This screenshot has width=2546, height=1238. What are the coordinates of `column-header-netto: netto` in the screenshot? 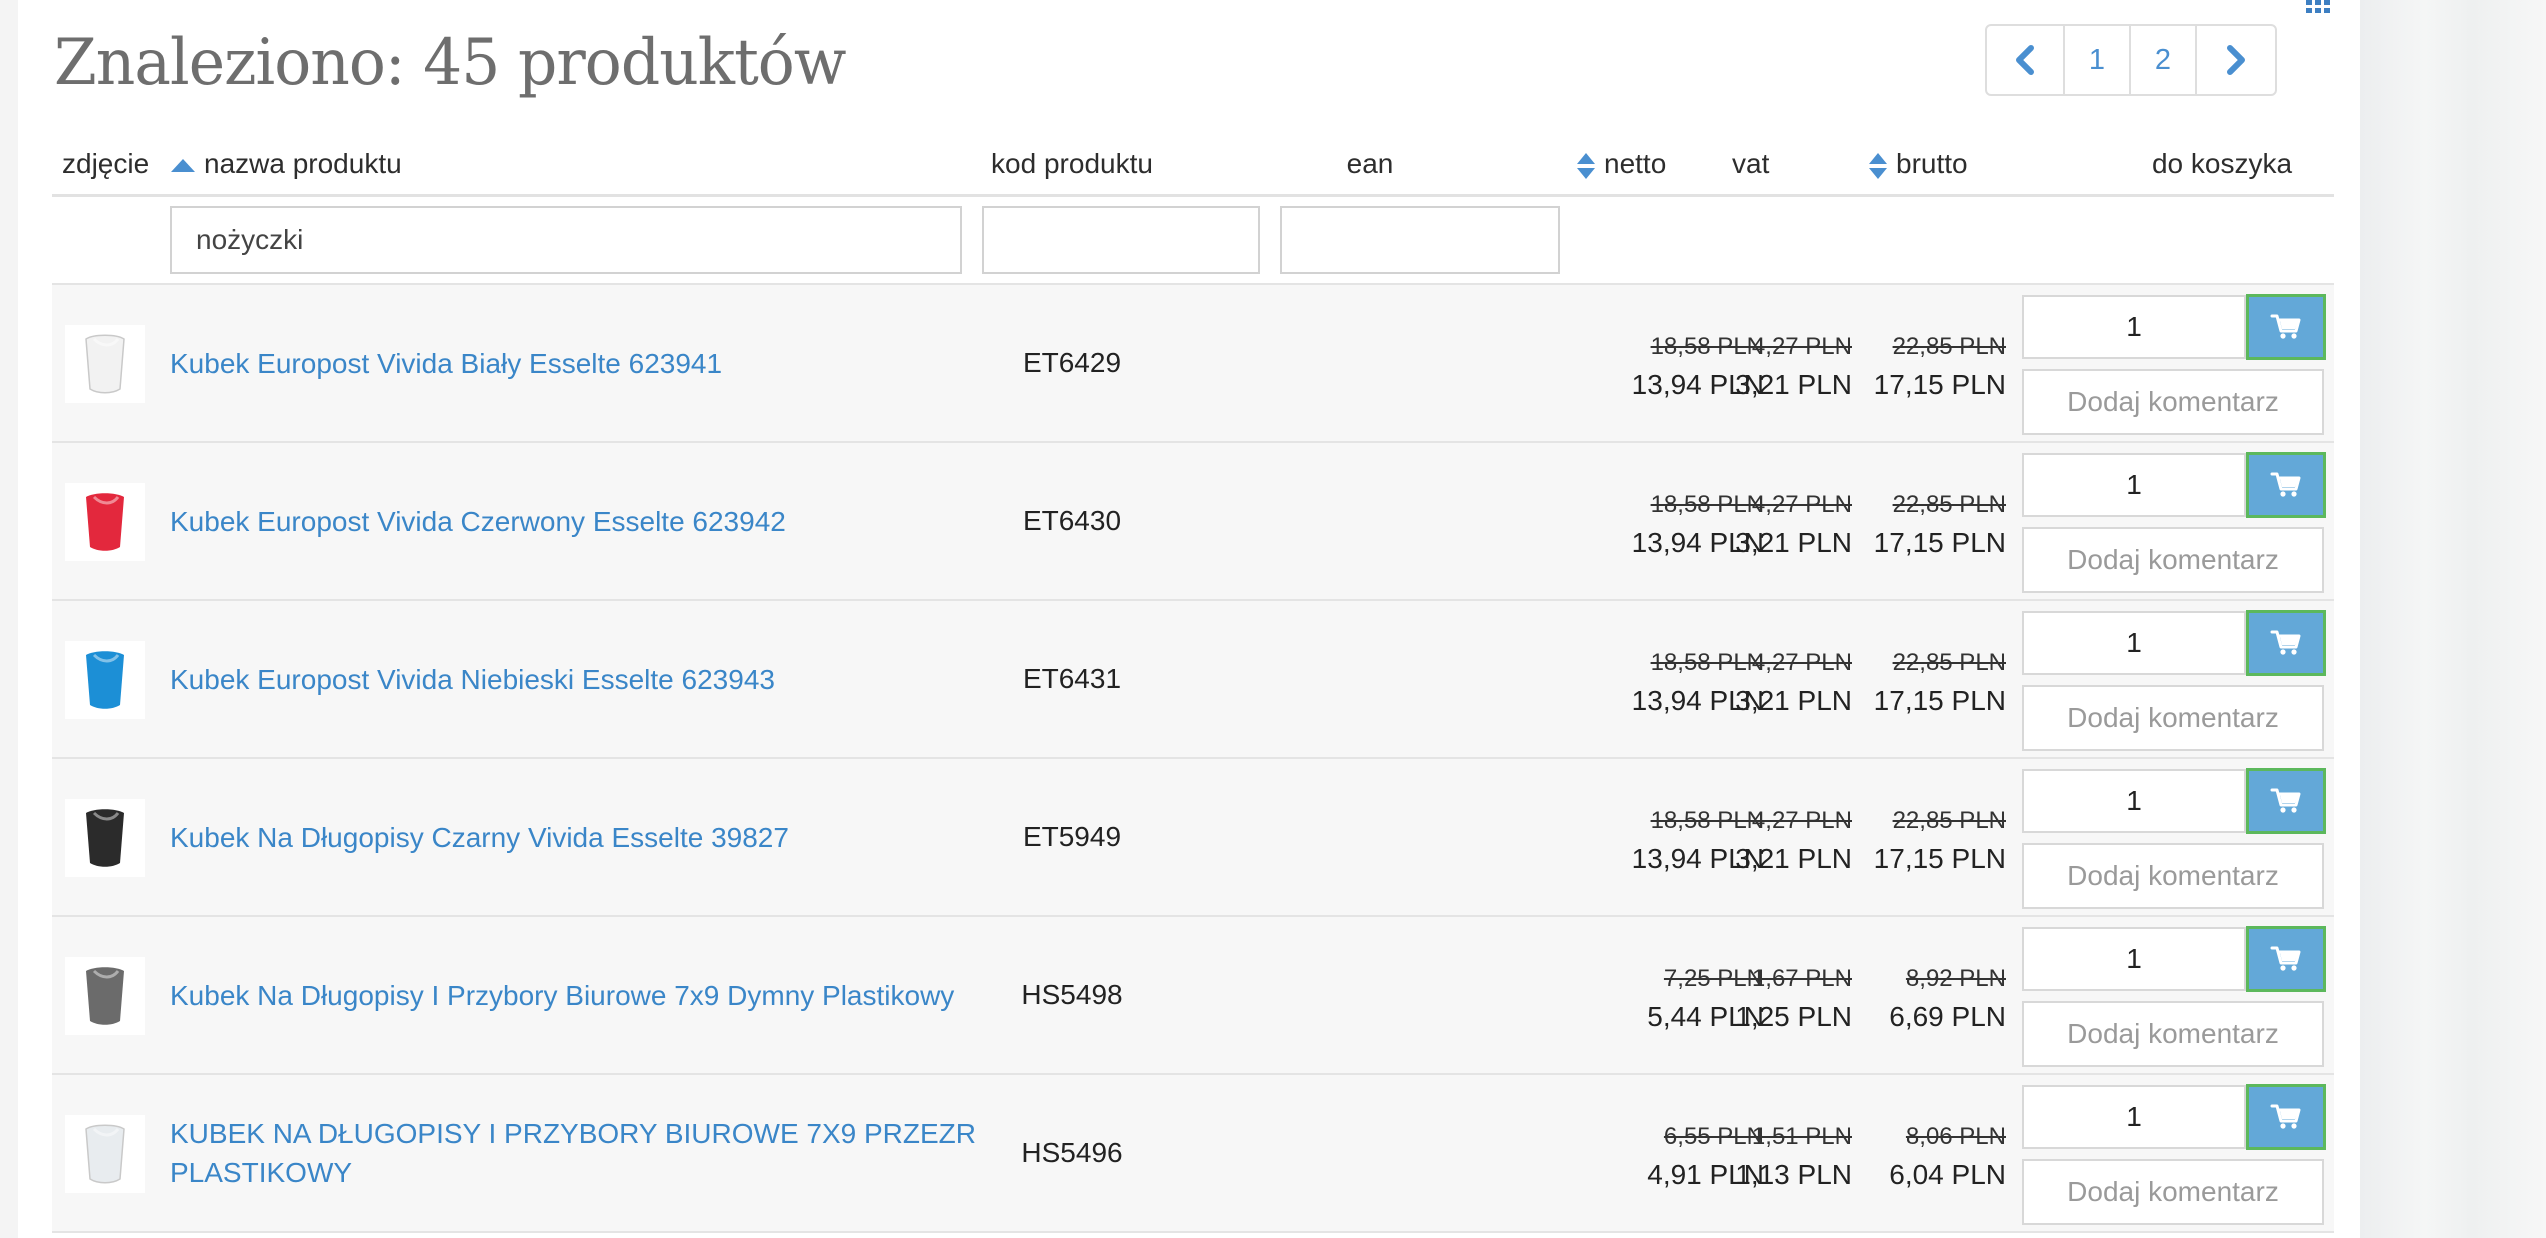 It's located at (1621, 164).